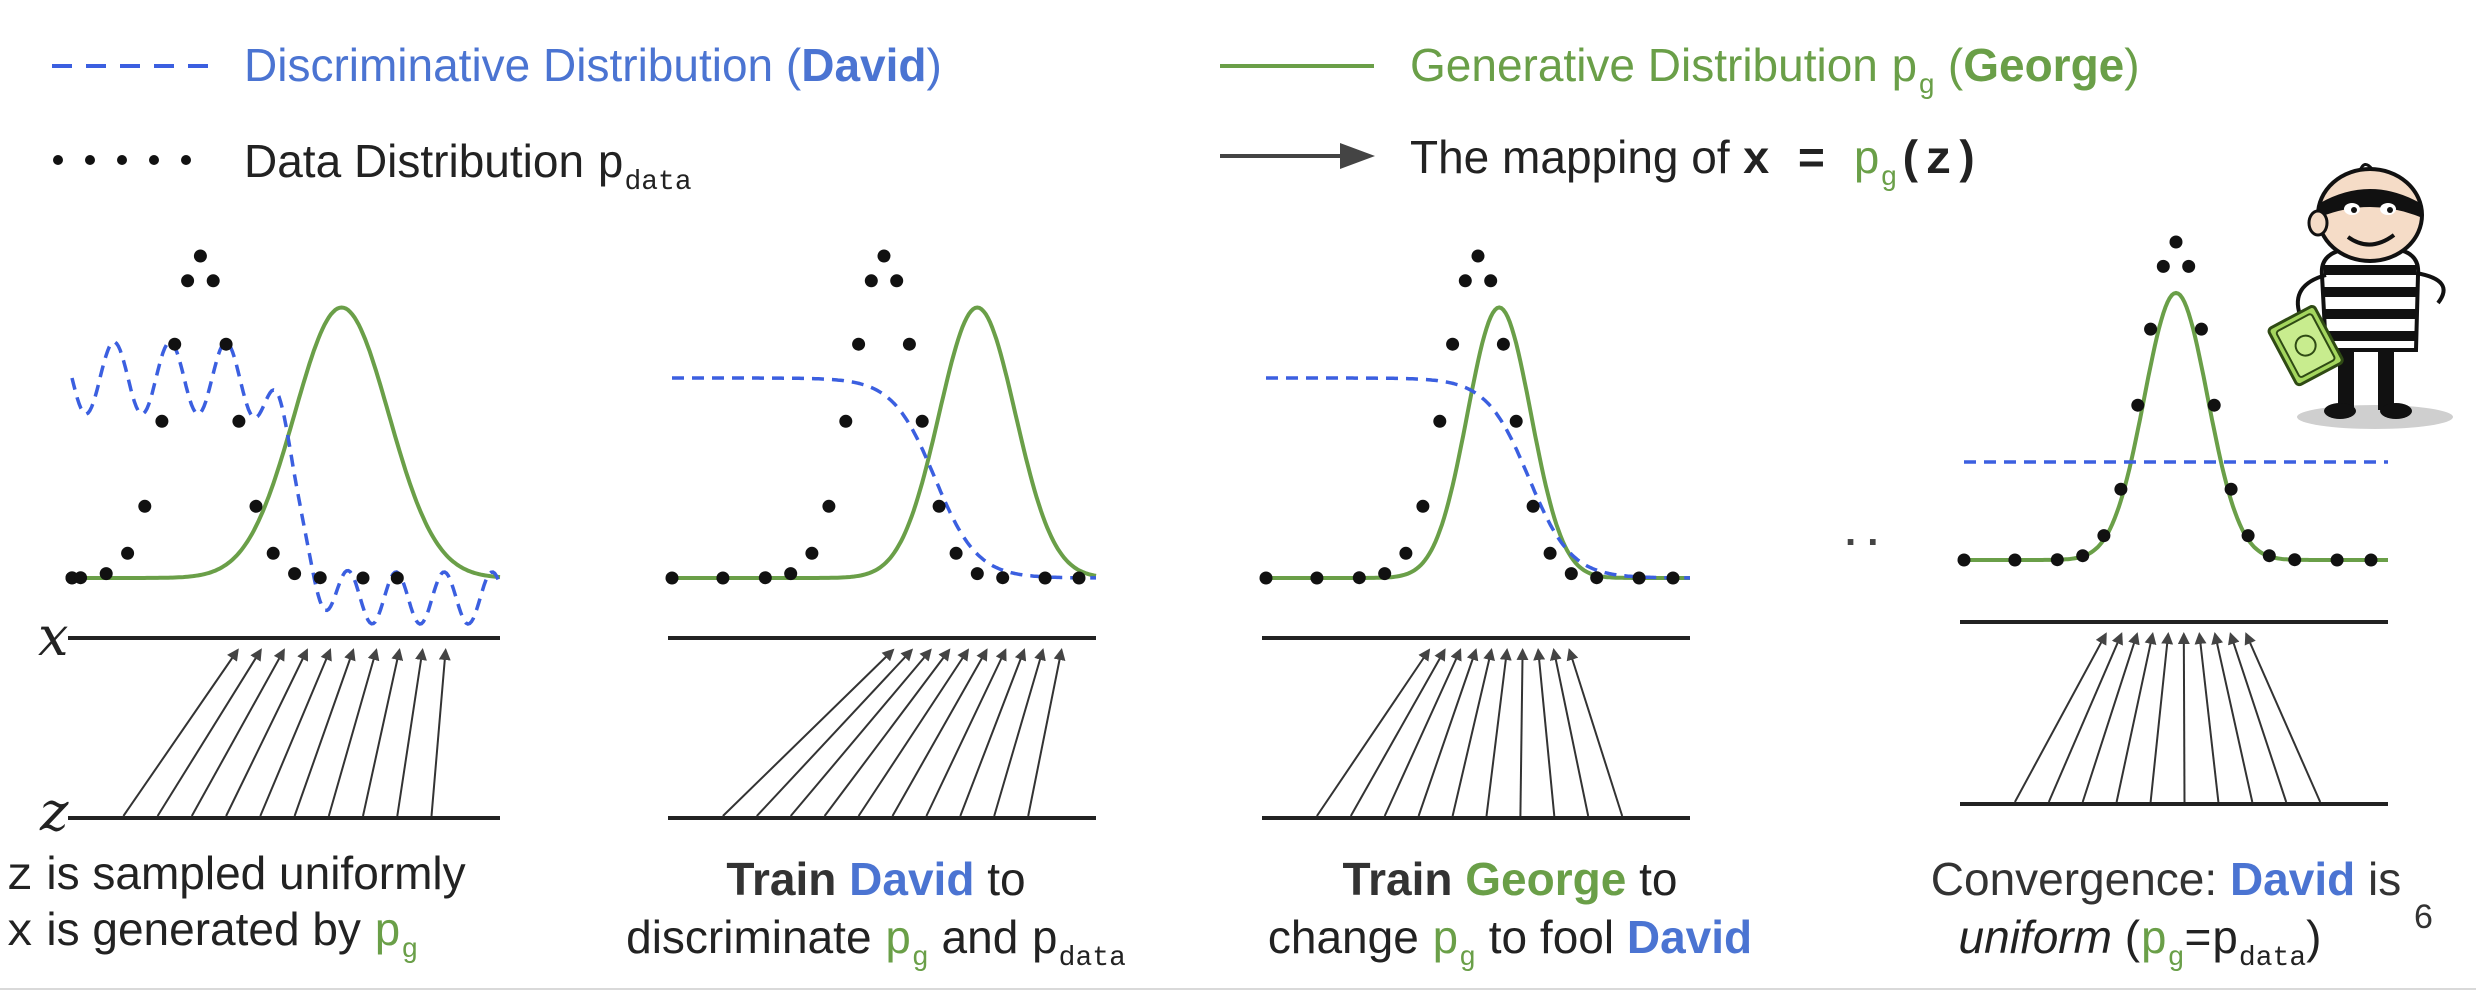 The width and height of the screenshot is (2476, 994). I want to click on legend-data-label: Data Distribution, so click(420, 161).